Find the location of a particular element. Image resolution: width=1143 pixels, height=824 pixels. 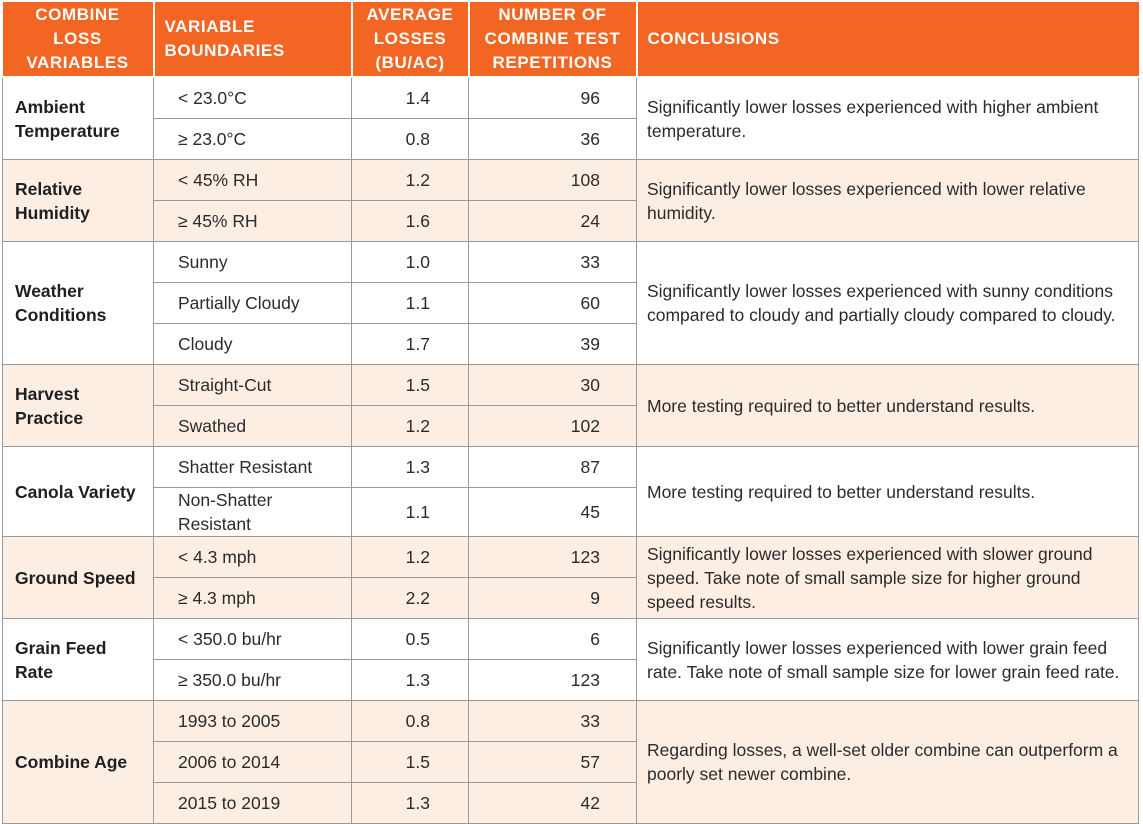

table-row: 2006 to 2014 1.5 57 is located at coordinates (571, 762).